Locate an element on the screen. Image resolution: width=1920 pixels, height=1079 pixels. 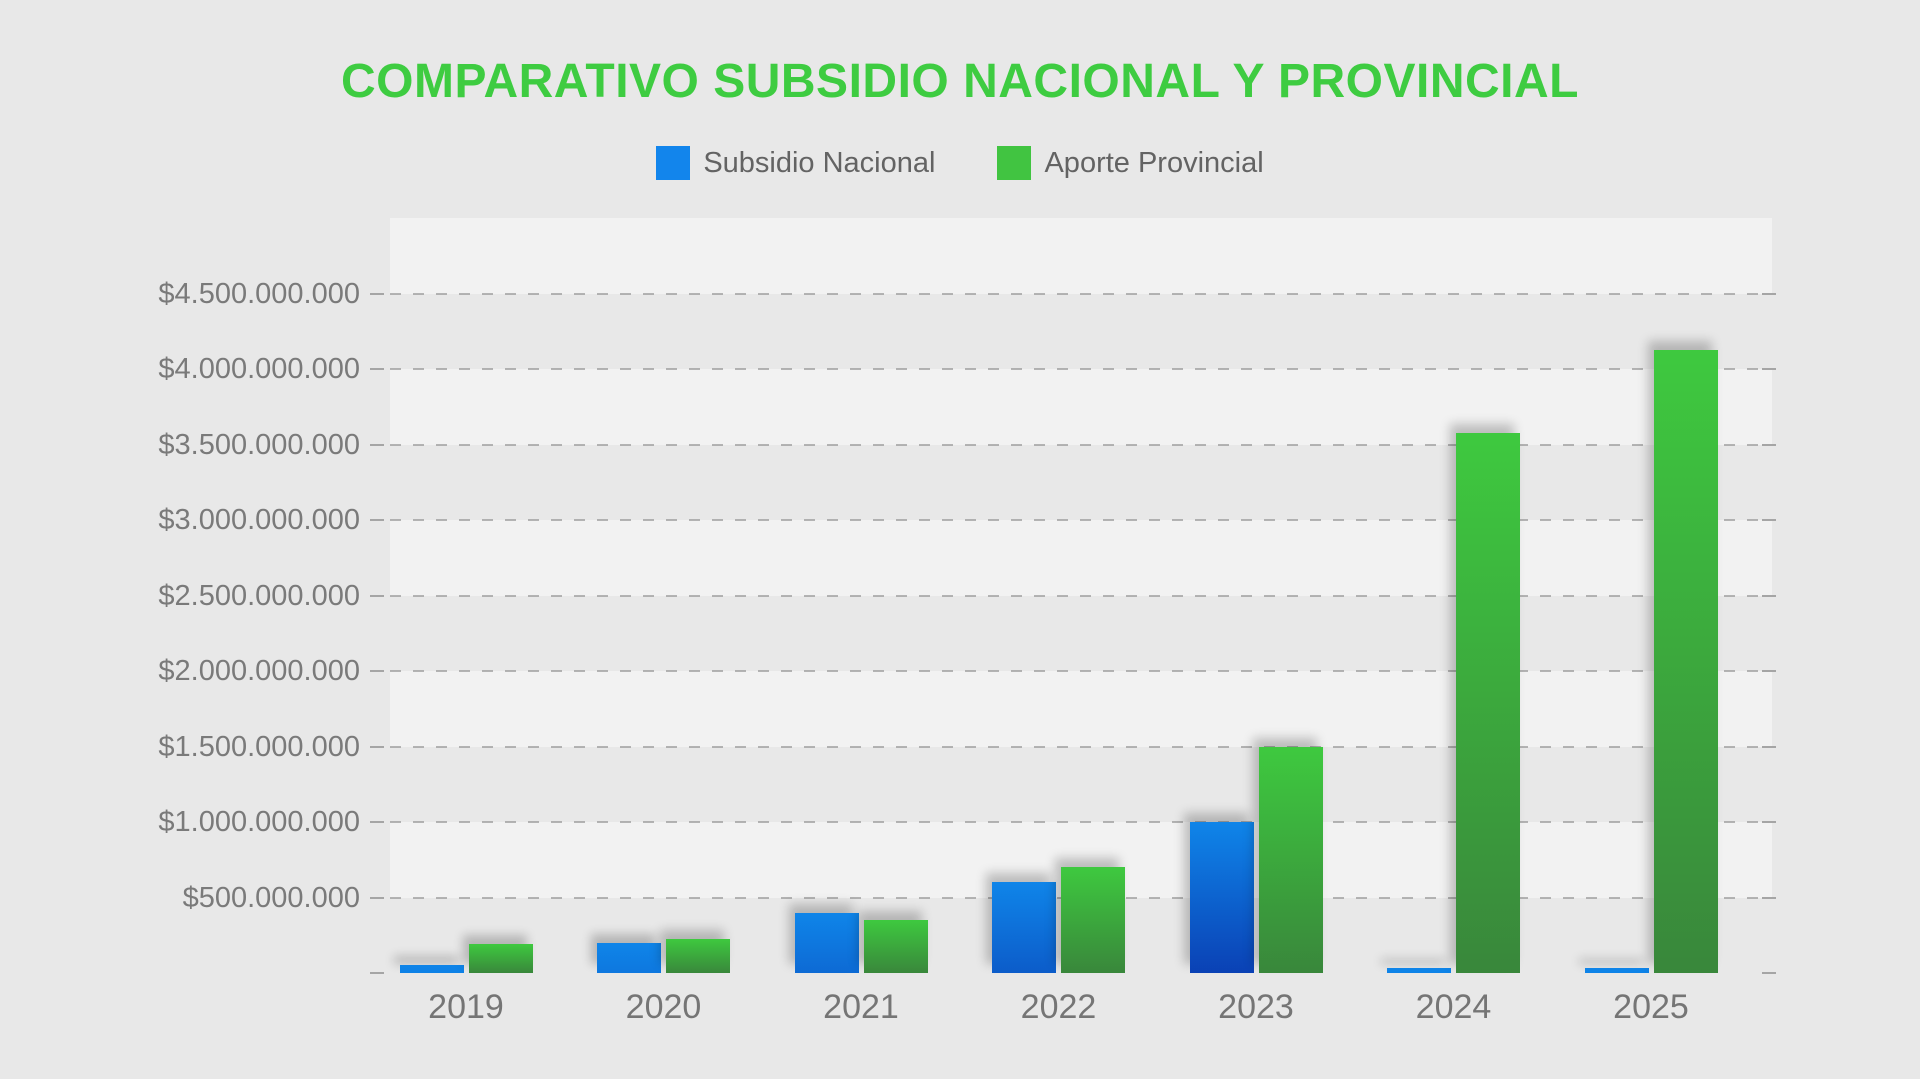
bar-2023-subsidio-nacional is located at coordinates (1221, 897).